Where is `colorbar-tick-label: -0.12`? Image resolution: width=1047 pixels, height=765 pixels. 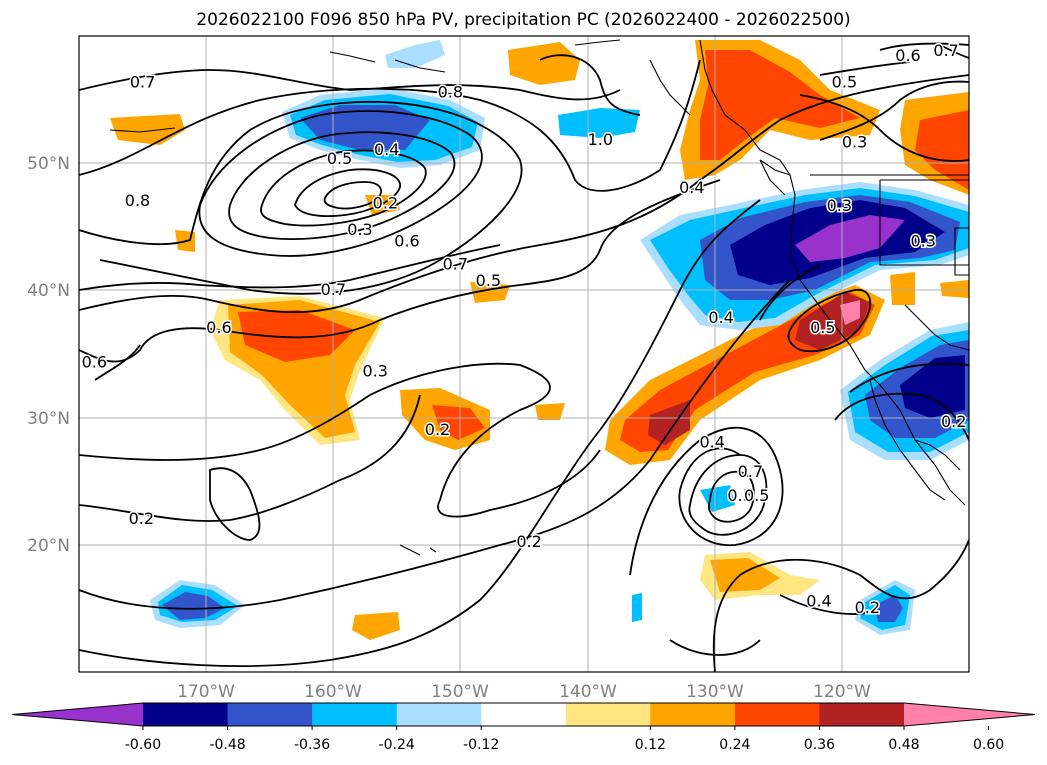 colorbar-tick-label: -0.12 is located at coordinates (481, 745).